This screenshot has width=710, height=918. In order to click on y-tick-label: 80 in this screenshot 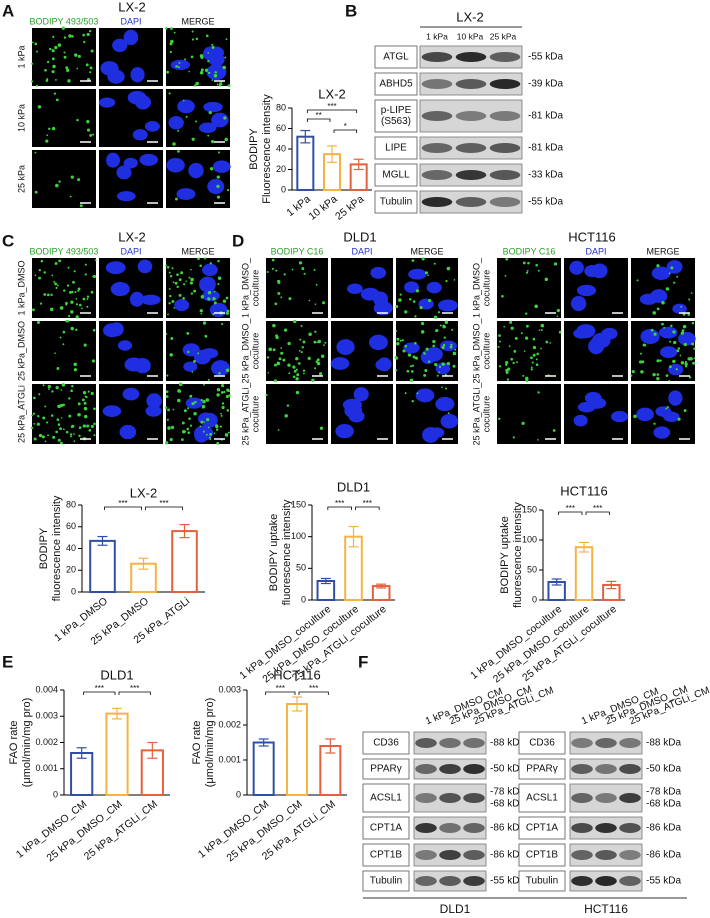, I will do `click(281, 107)`.